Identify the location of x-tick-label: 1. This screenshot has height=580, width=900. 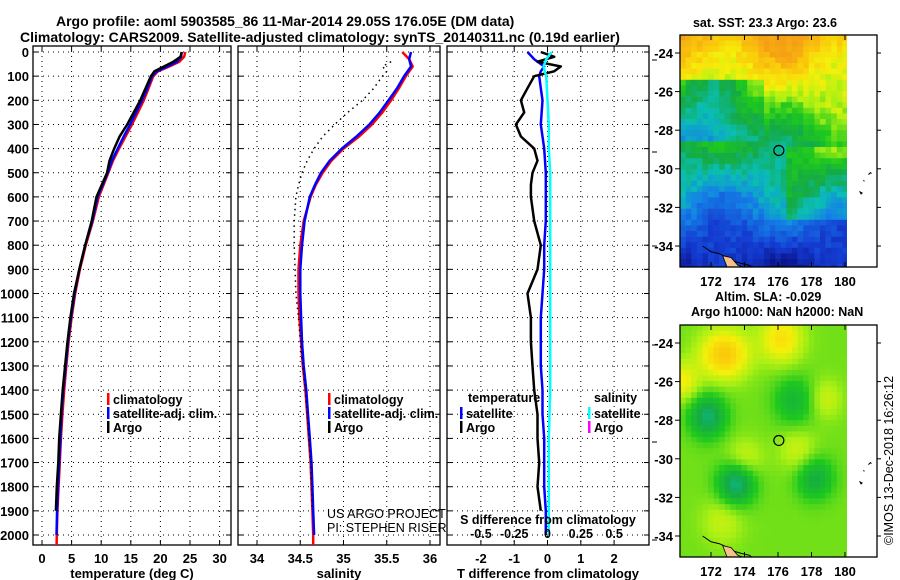
(580, 558).